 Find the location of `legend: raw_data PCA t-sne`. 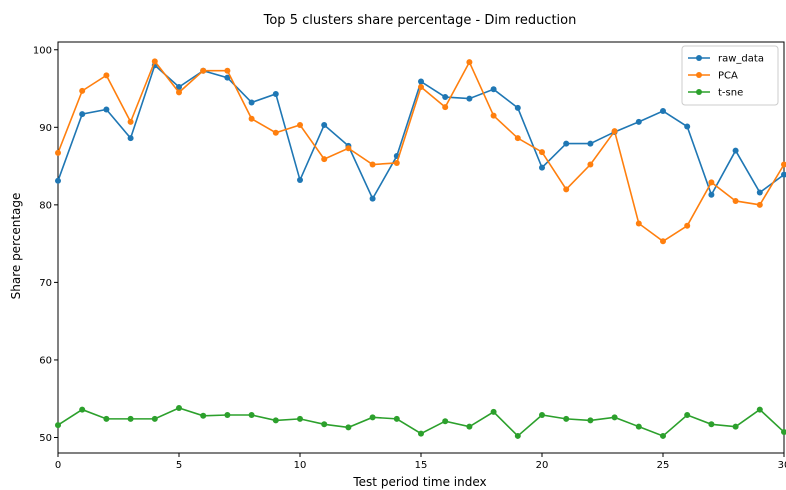

legend: raw_data PCA t-sne is located at coordinates (730, 75).